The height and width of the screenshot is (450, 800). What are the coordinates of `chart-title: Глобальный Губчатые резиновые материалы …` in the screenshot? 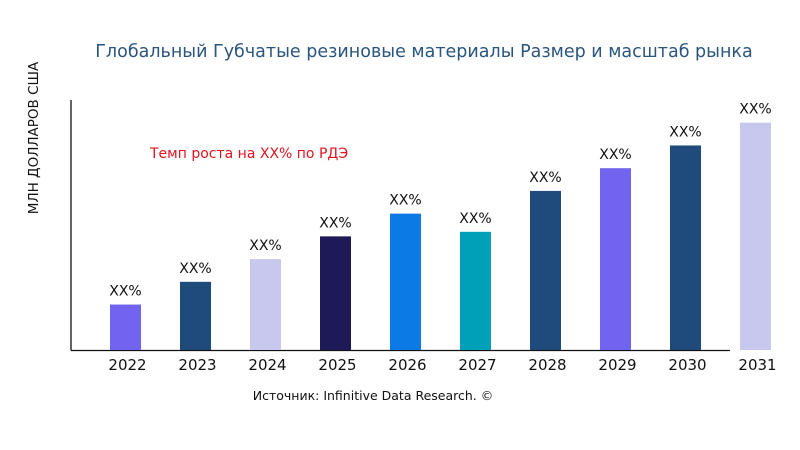 It's located at (424, 52).